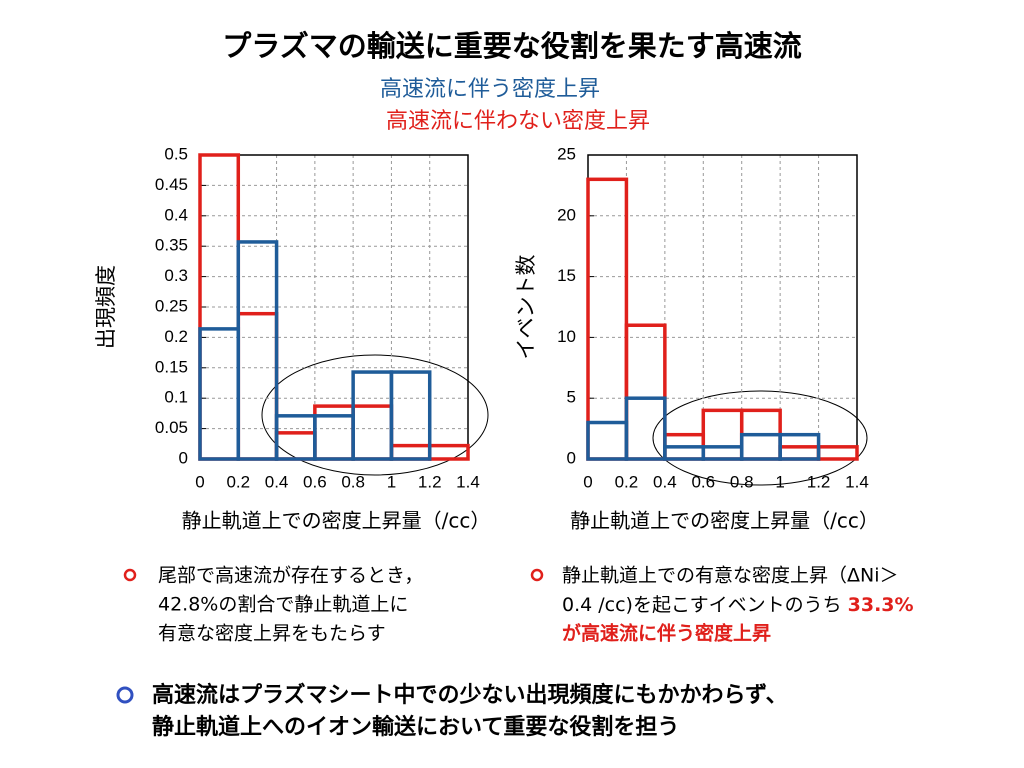  What do you see at coordinates (171, 184) in the screenshot?
I see `y-tick-label: 0.45` at bounding box center [171, 184].